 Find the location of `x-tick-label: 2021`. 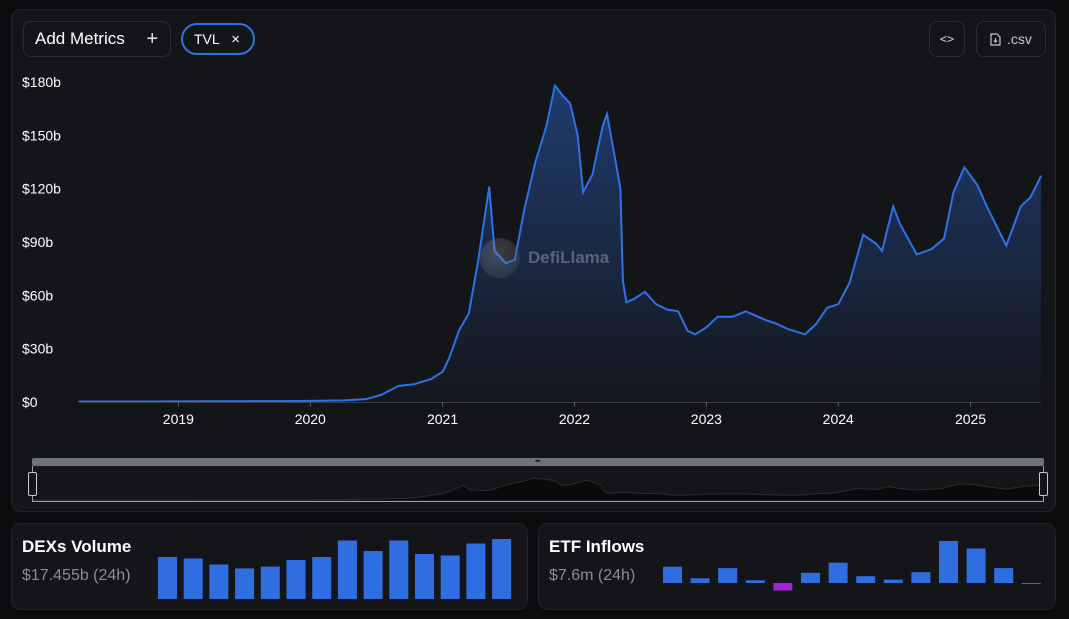

x-tick-label: 2021 is located at coordinates (442, 419).